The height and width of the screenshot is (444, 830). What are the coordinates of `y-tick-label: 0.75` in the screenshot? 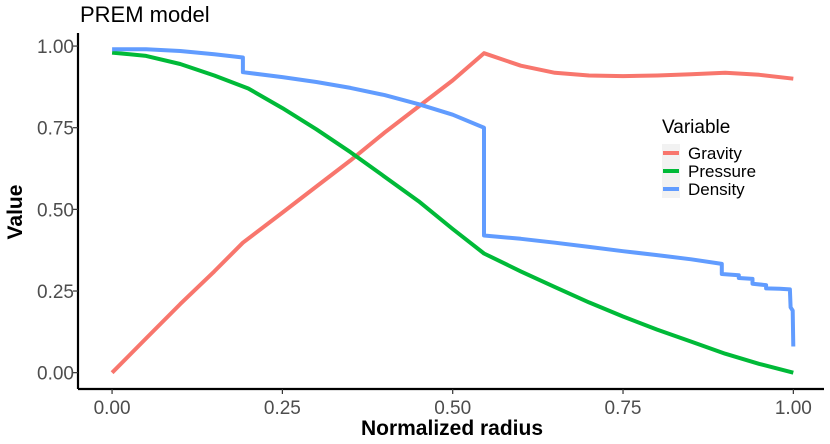 It's located at (55, 129).